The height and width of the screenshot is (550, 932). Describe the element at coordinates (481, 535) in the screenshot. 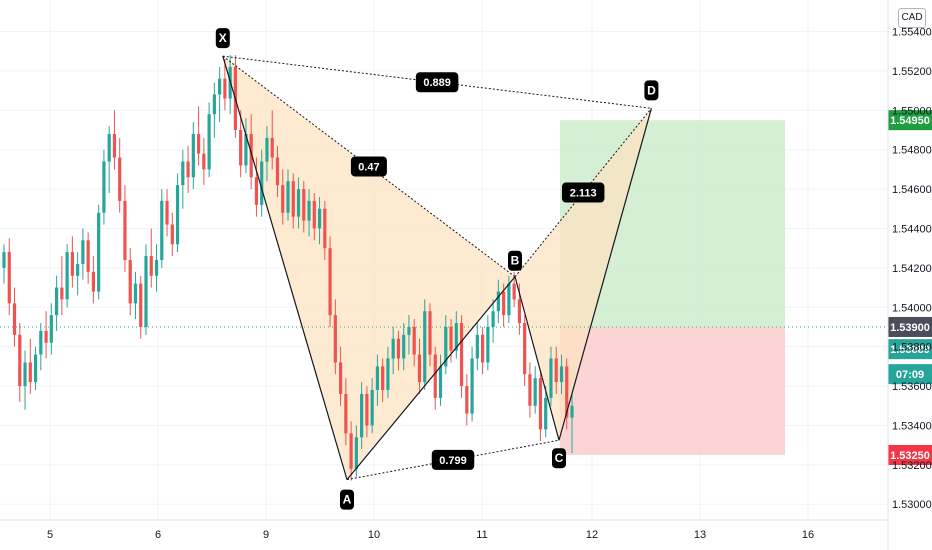

I see `x-tick-label: 11` at that location.